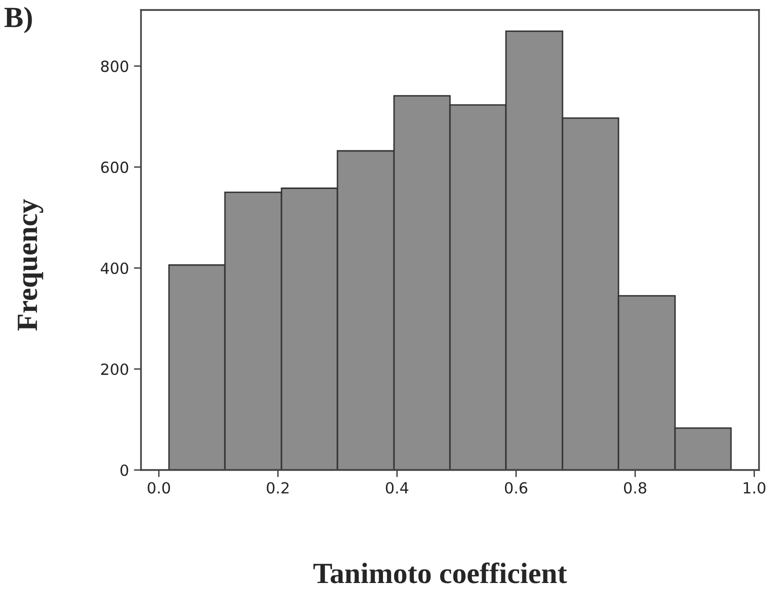 The width and height of the screenshot is (769, 596). What do you see at coordinates (635, 488) in the screenshot?
I see `x-tick-label: 0.8` at bounding box center [635, 488].